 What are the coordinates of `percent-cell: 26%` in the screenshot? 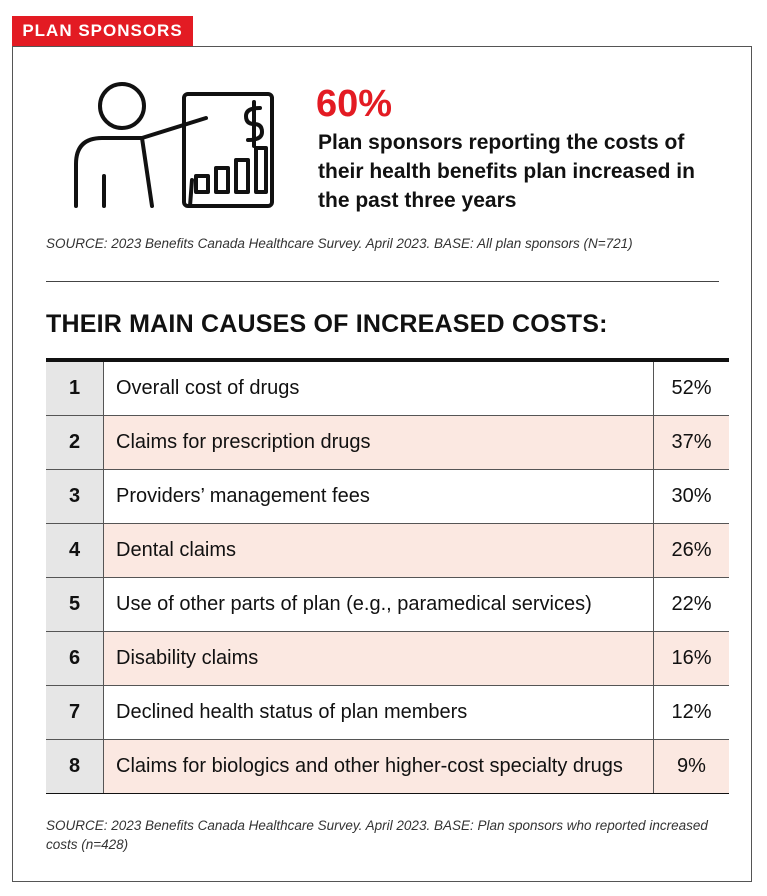 It's located at (691, 550).